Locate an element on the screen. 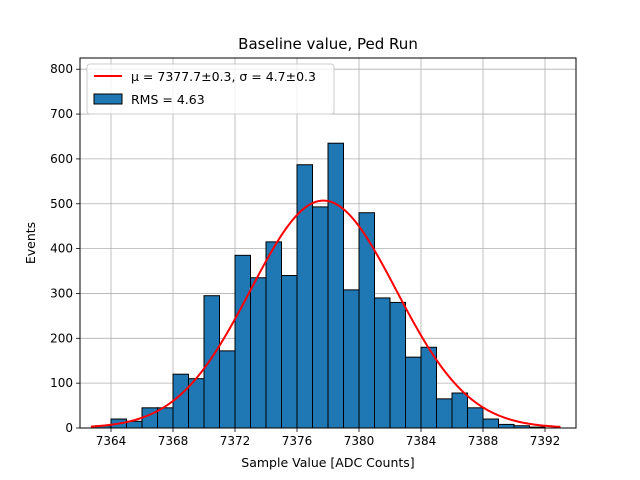 This screenshot has height=480, width=640. y-tick-label: 400 is located at coordinates (61, 249).